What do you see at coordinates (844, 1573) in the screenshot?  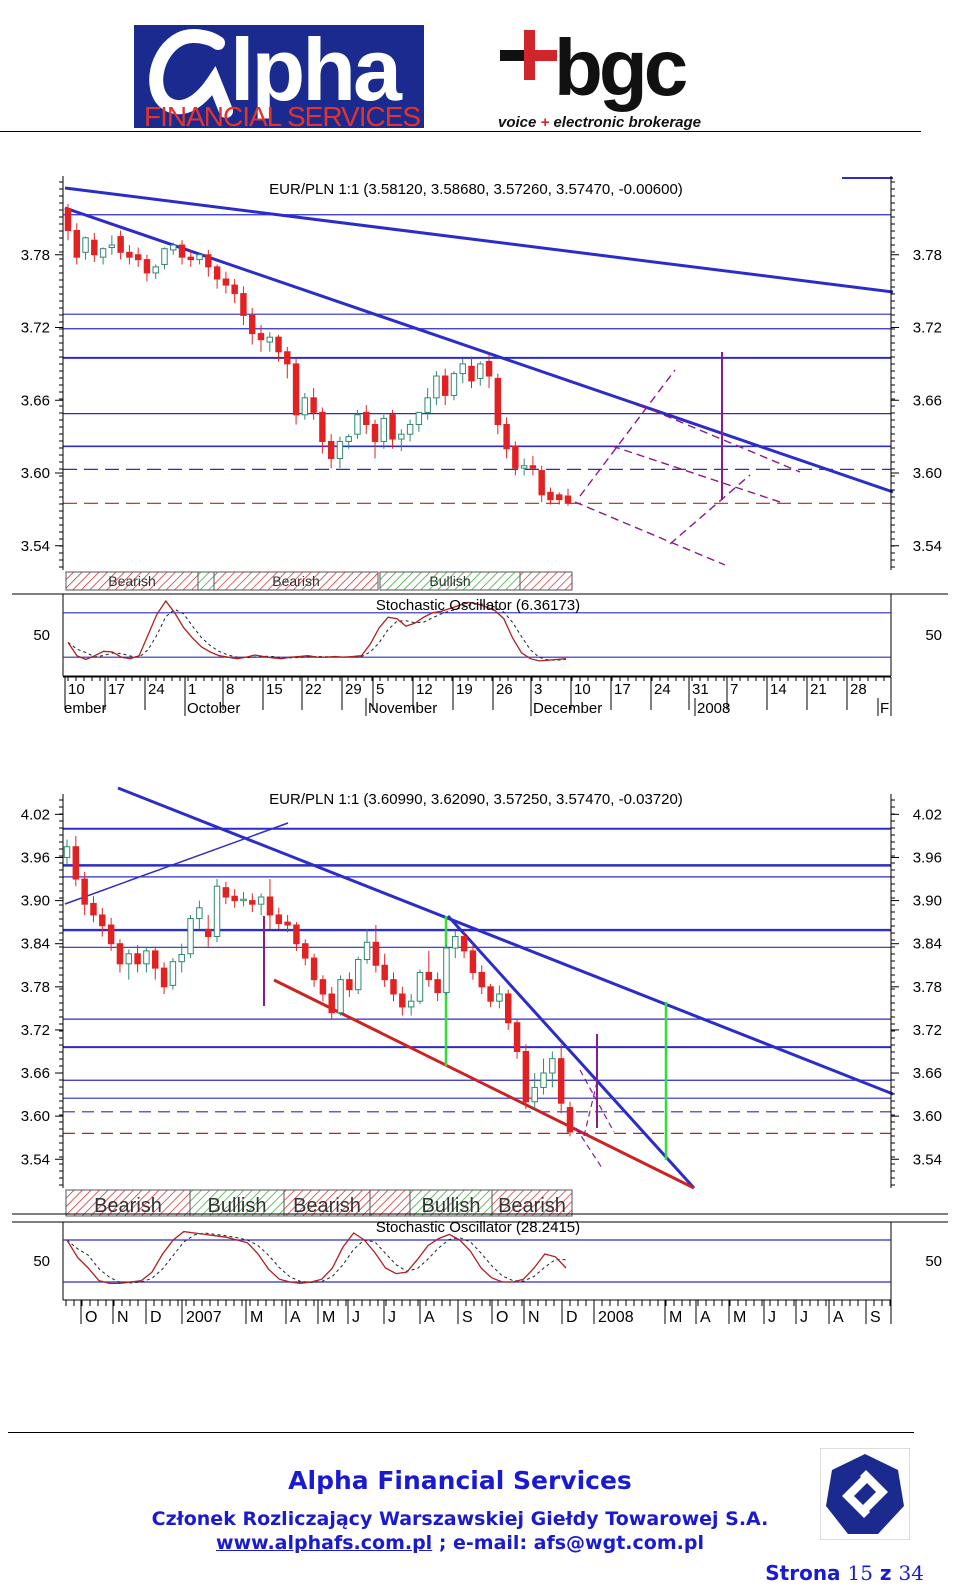 I see `page-number: Strona 15 z 34` at bounding box center [844, 1573].